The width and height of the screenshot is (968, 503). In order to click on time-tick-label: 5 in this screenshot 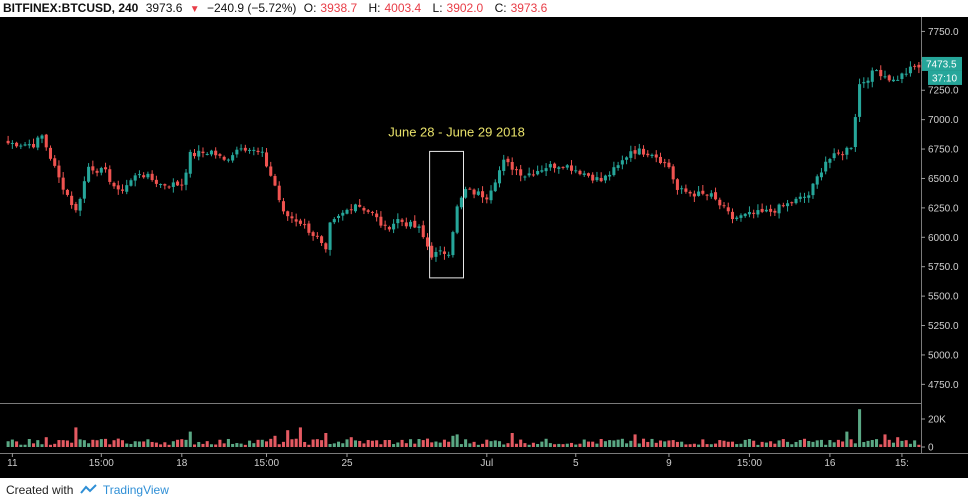, I will do `click(576, 463)`.